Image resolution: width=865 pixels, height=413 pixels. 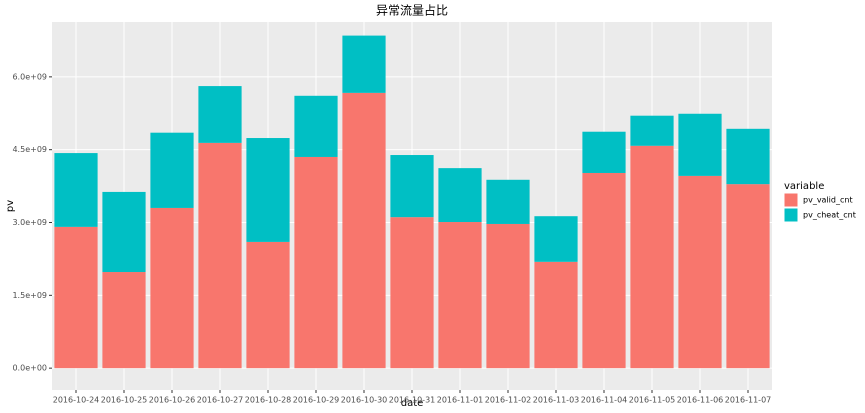 What do you see at coordinates (700, 400) in the screenshot?
I see `x-tick-label: 2016-11-06` at bounding box center [700, 400].